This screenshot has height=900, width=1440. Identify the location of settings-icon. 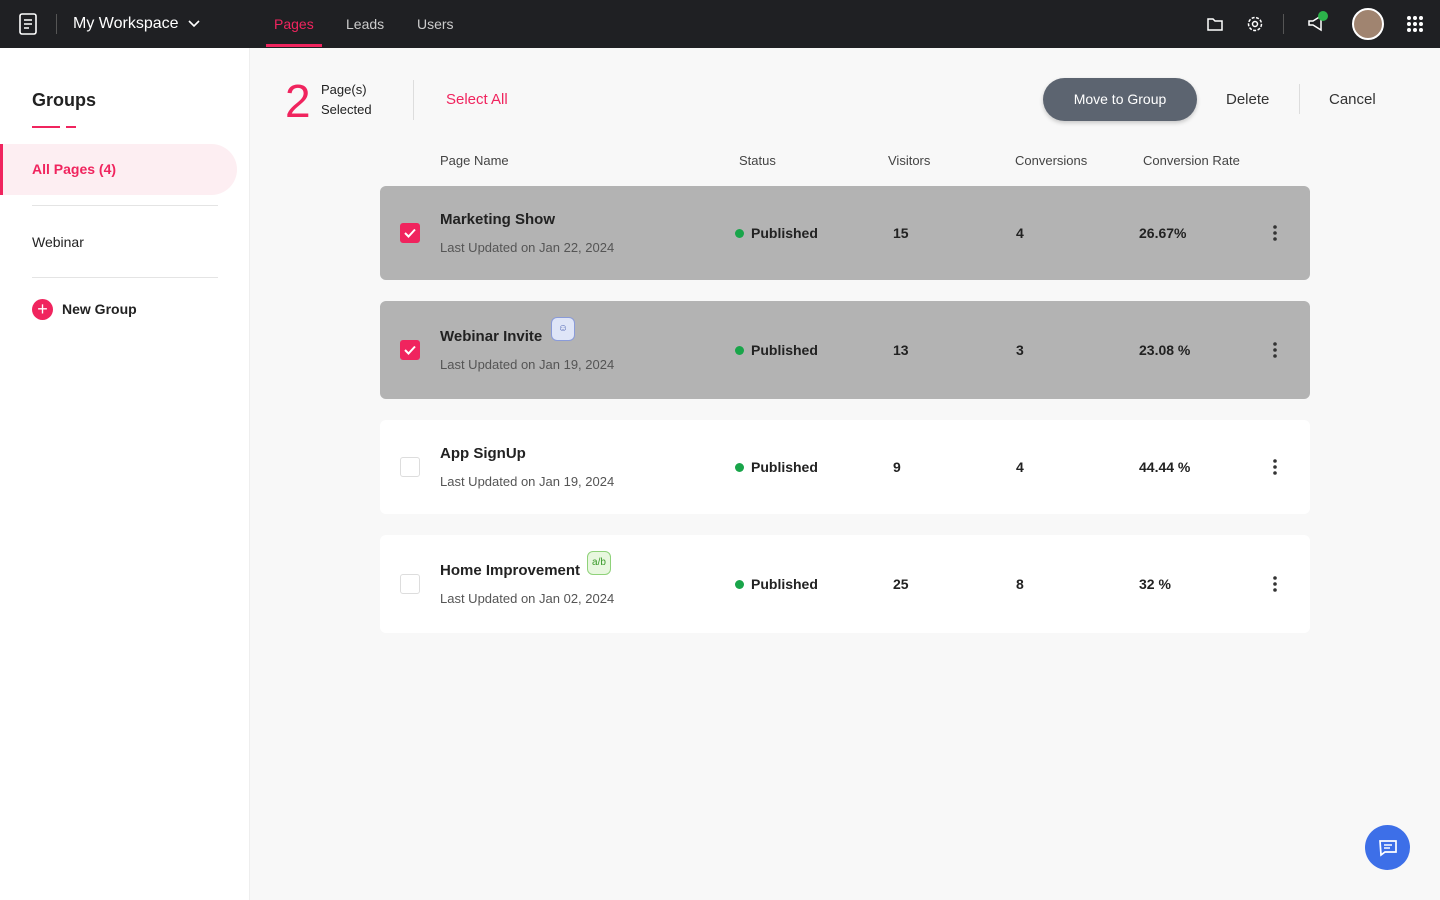
(1255, 24).